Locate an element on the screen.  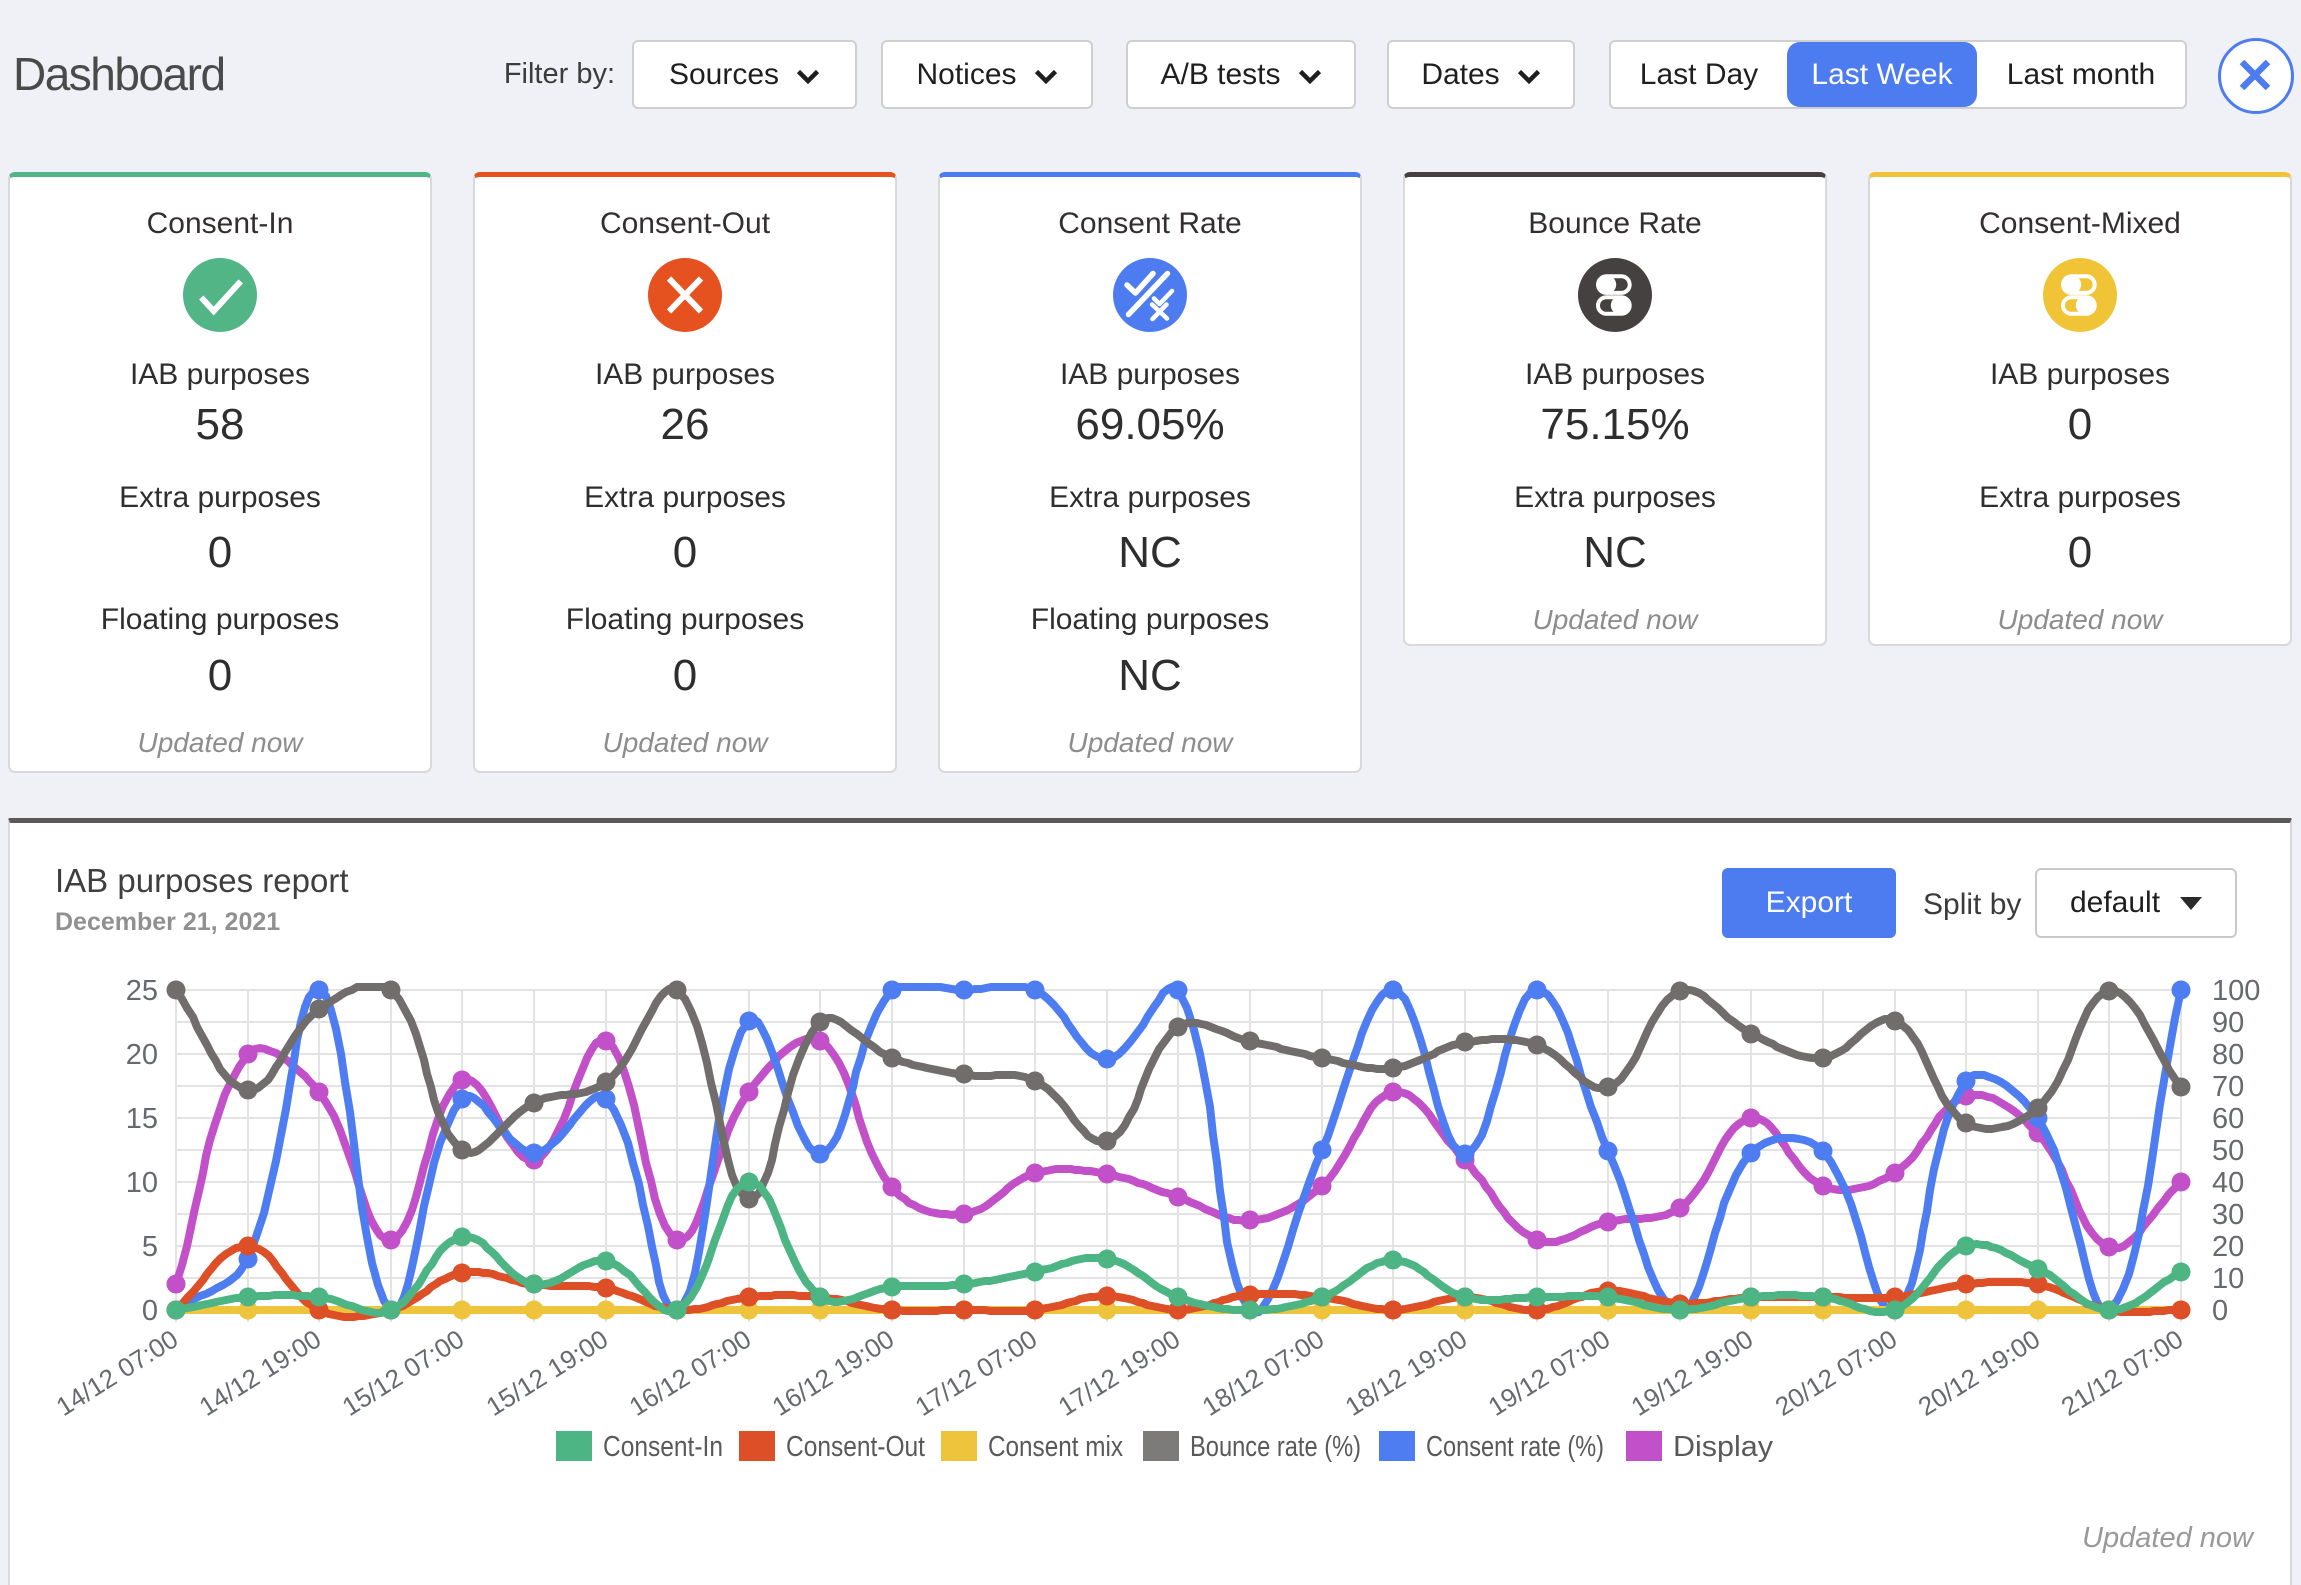
svg-text: 17/12 07:00 is located at coordinates (976, 1373).